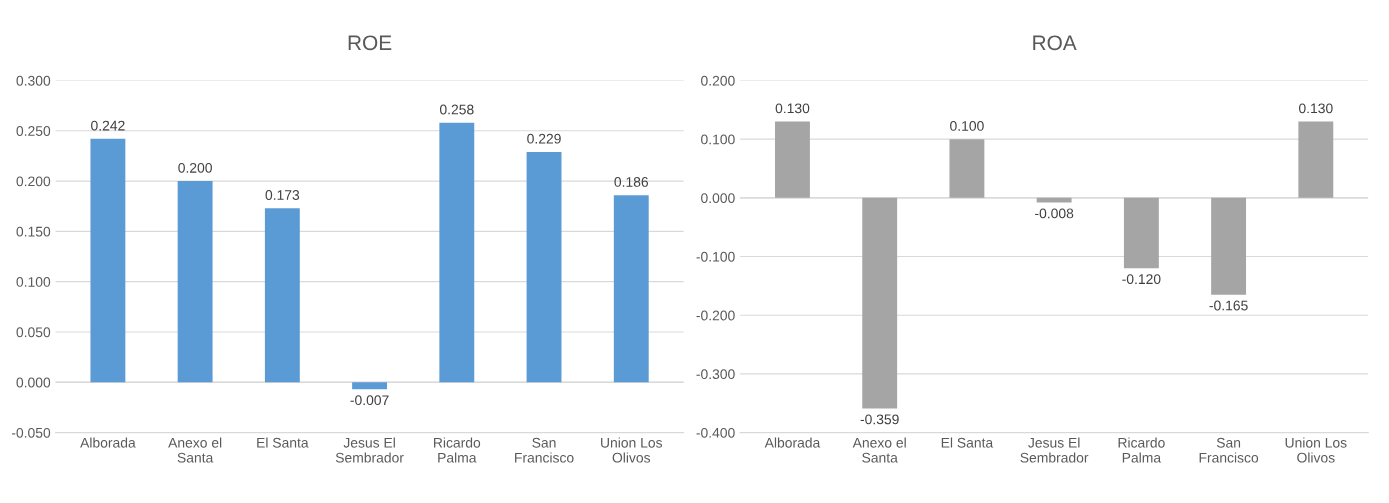 Image resolution: width=1389 pixels, height=503 pixels. I want to click on y-tick-label: -0.300, so click(715, 374).